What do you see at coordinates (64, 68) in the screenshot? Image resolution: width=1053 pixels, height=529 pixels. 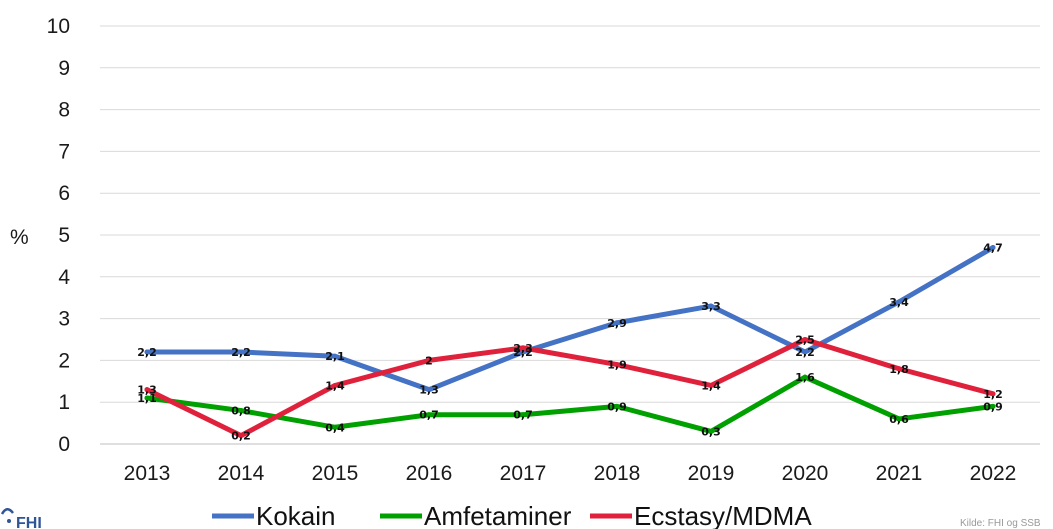 I see `y-tick-label: 9` at bounding box center [64, 68].